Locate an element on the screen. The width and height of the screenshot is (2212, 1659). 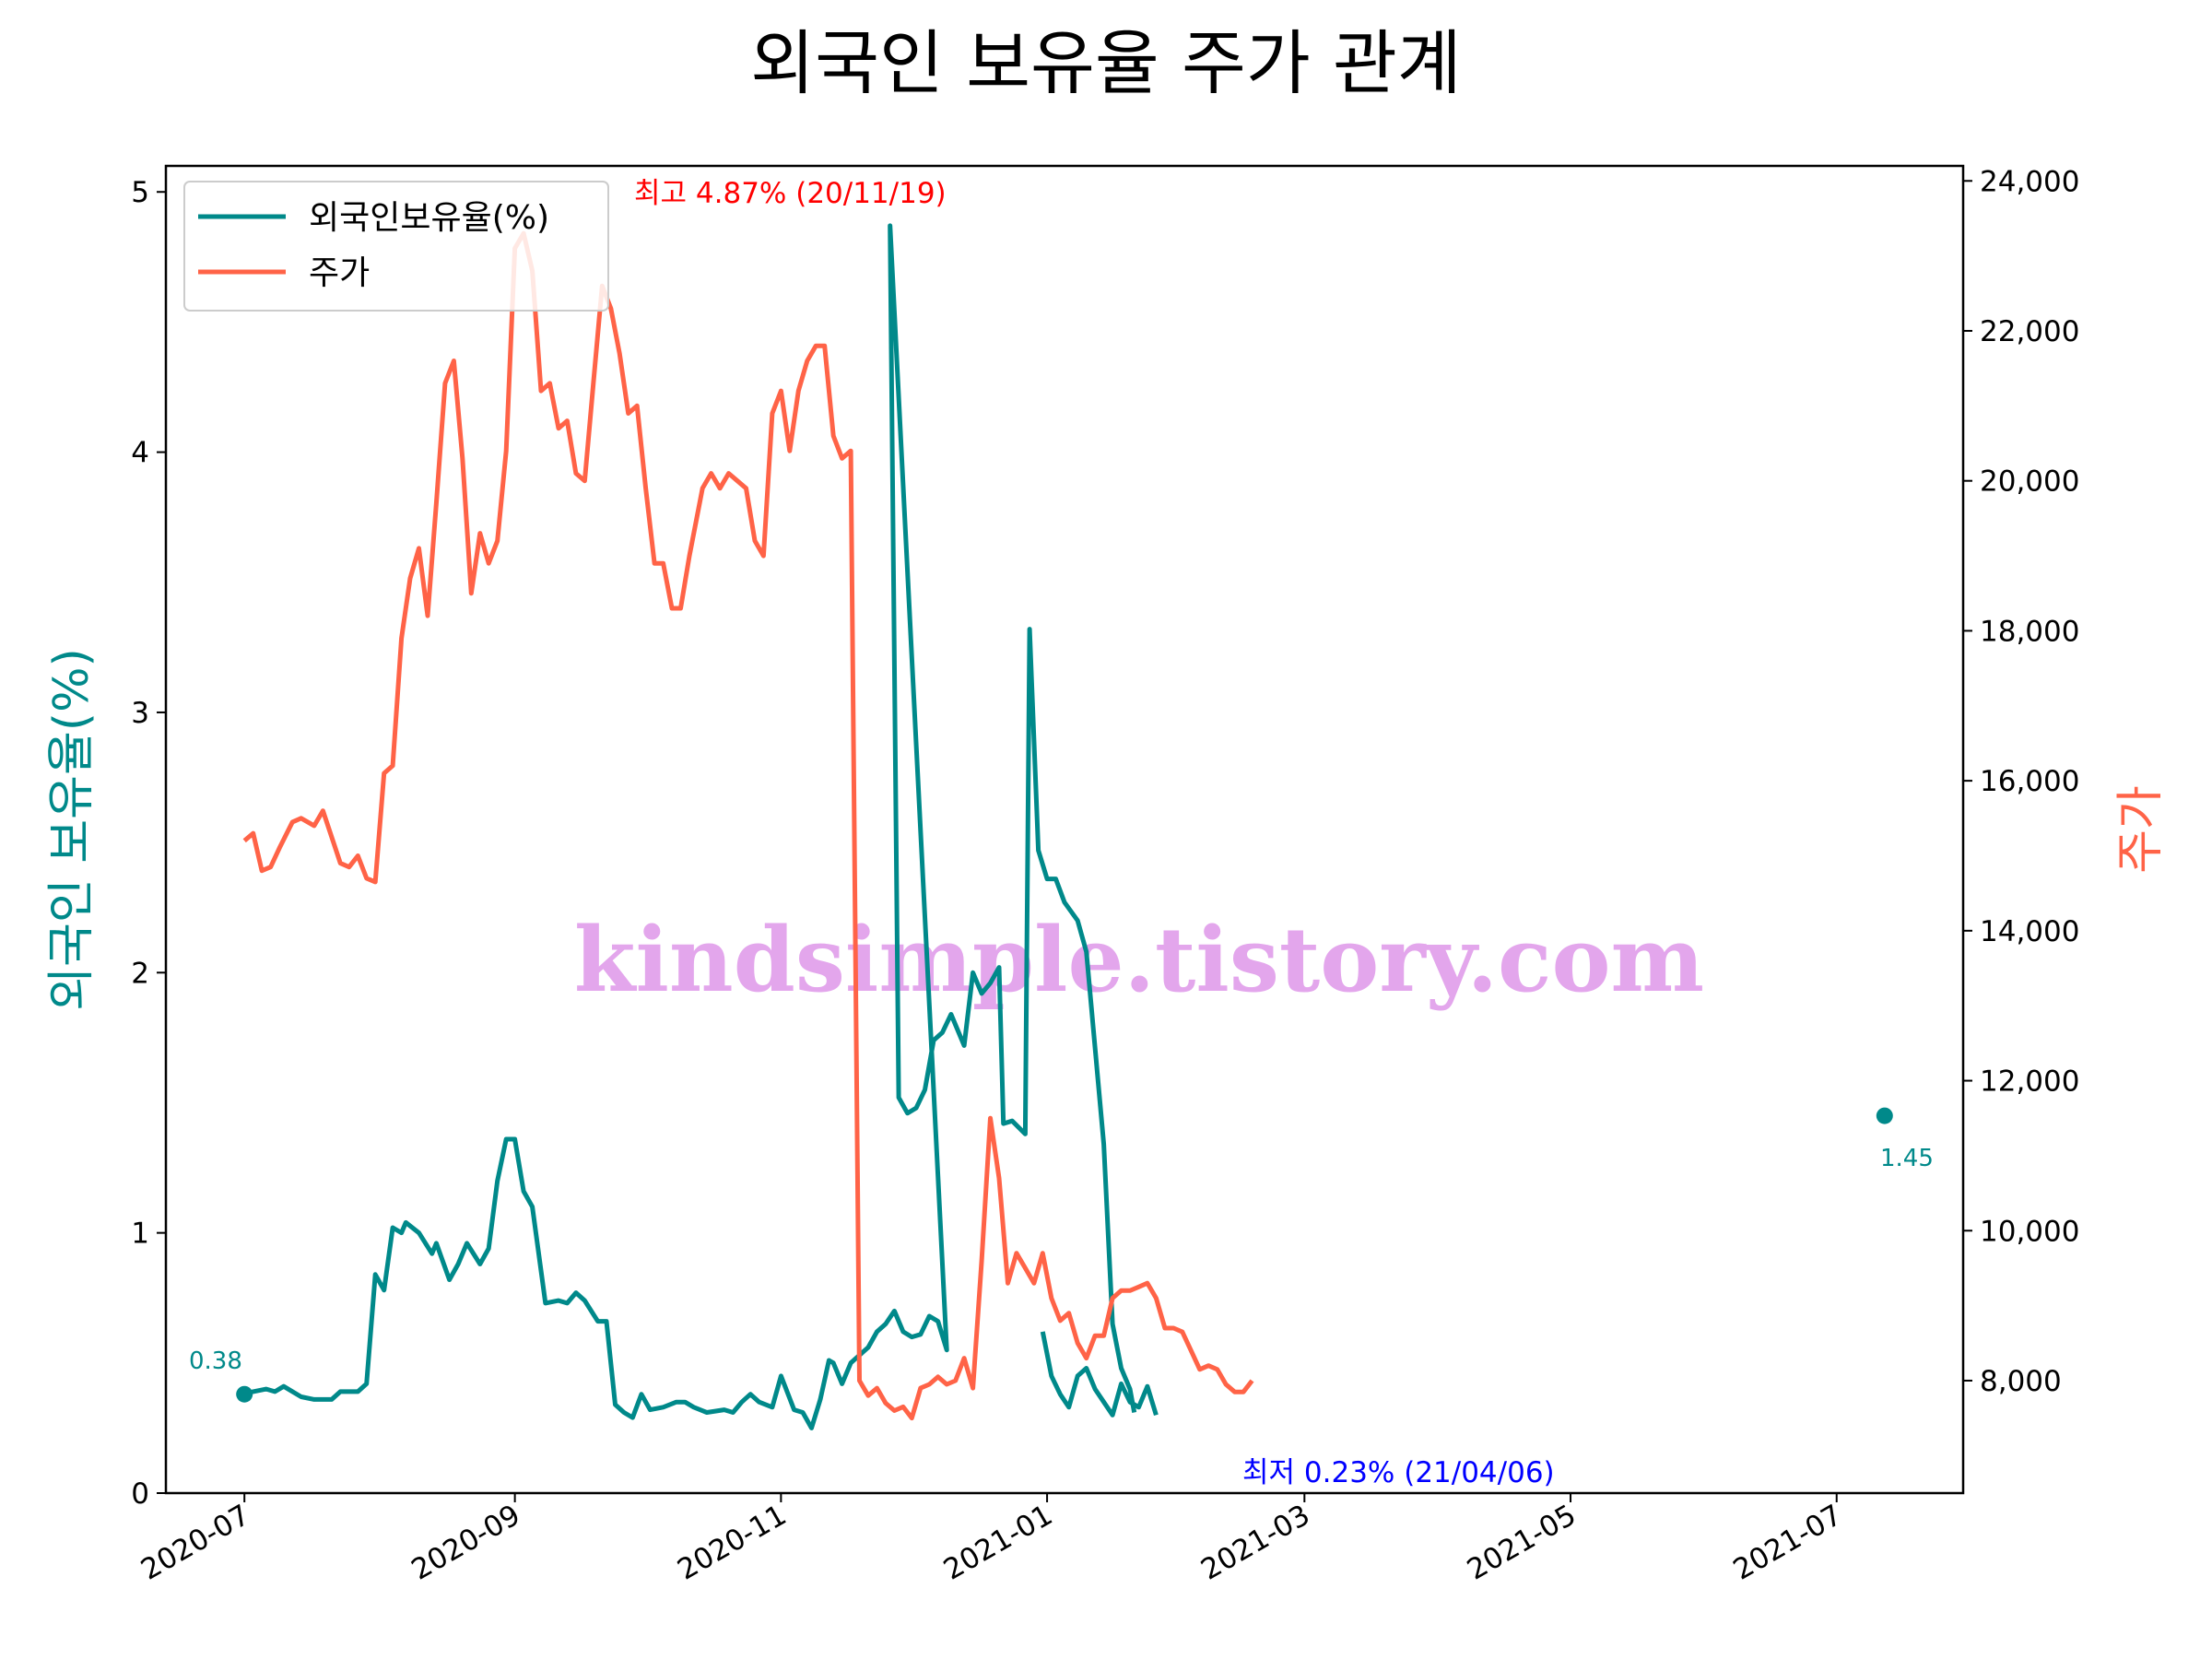
y-right-tick-label: 22,000 is located at coordinates (2029, 331).